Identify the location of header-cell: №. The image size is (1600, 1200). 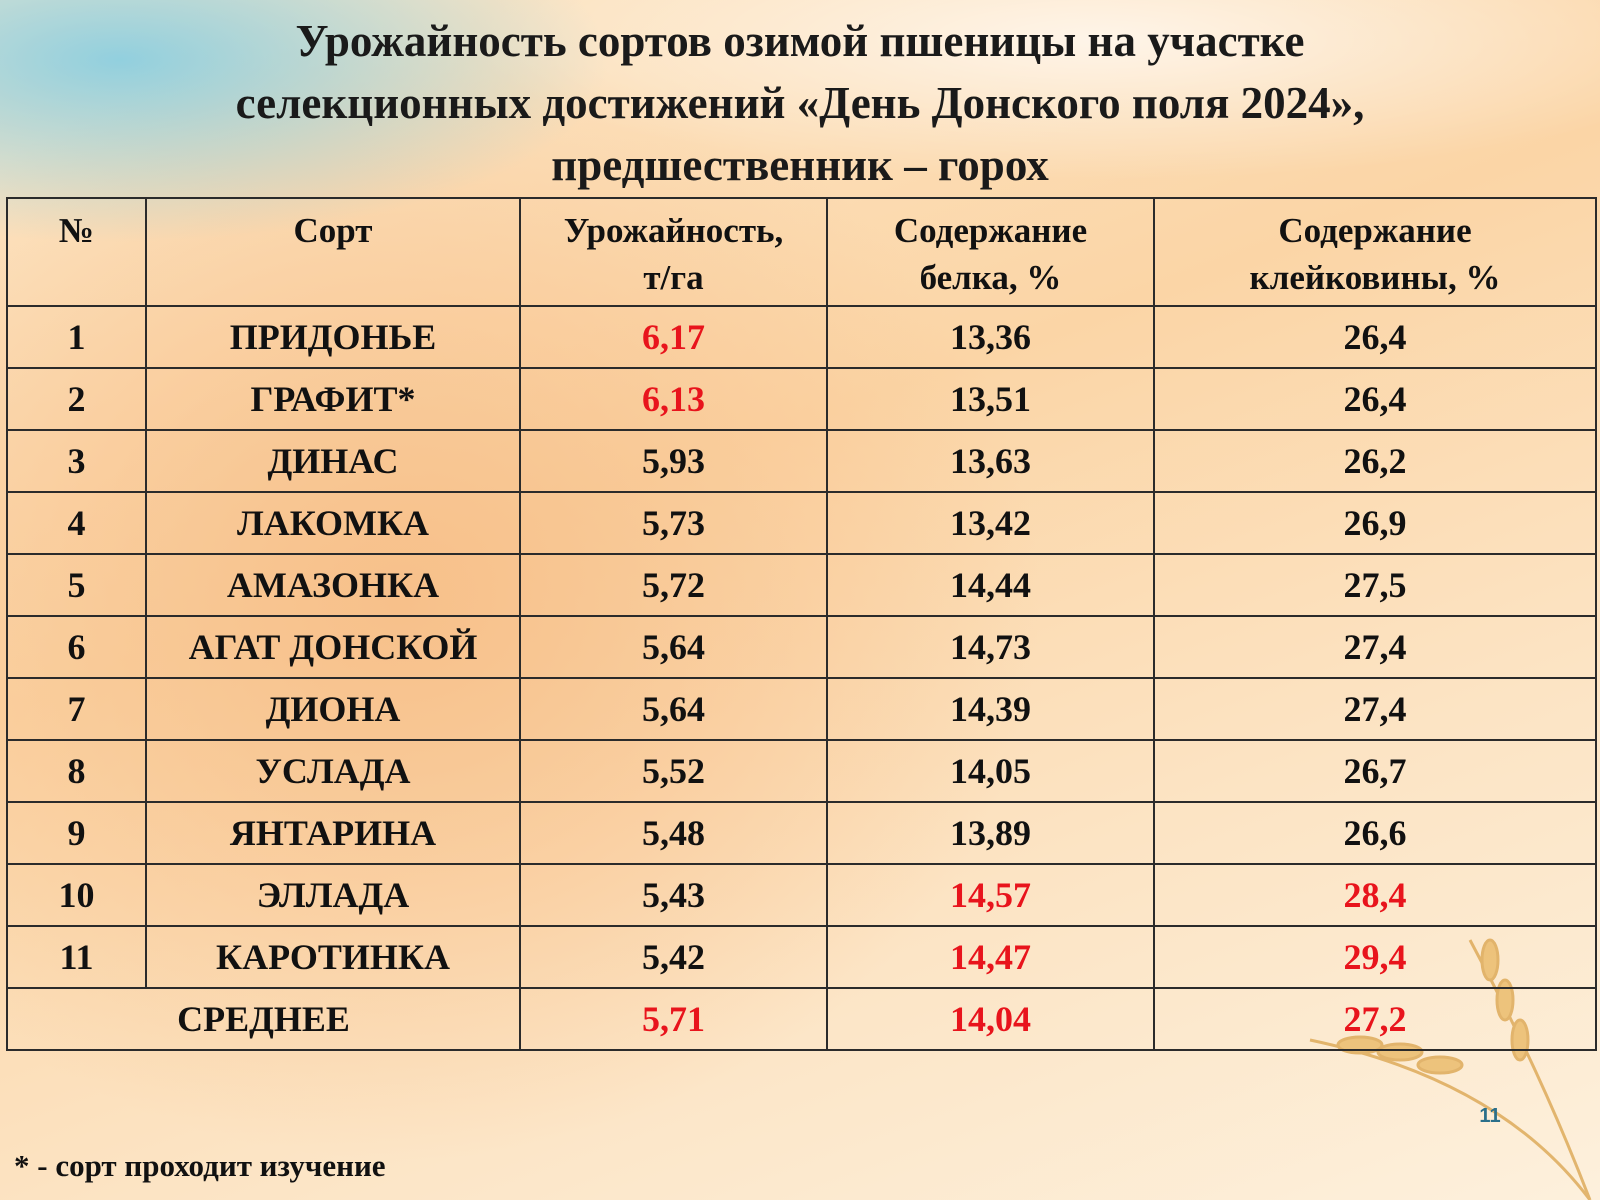
(76, 252).